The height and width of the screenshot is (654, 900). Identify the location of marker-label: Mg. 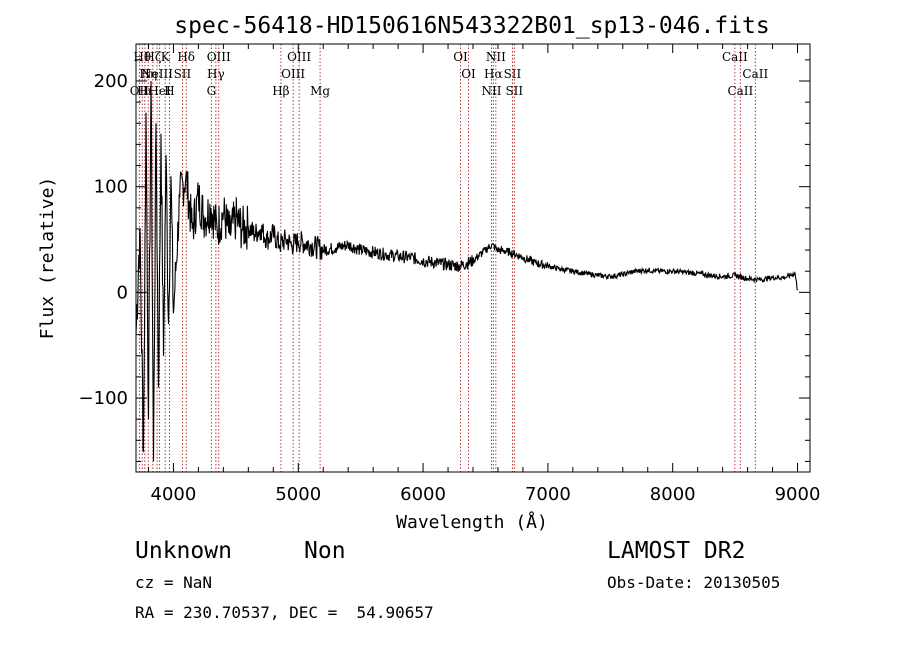
(320, 91).